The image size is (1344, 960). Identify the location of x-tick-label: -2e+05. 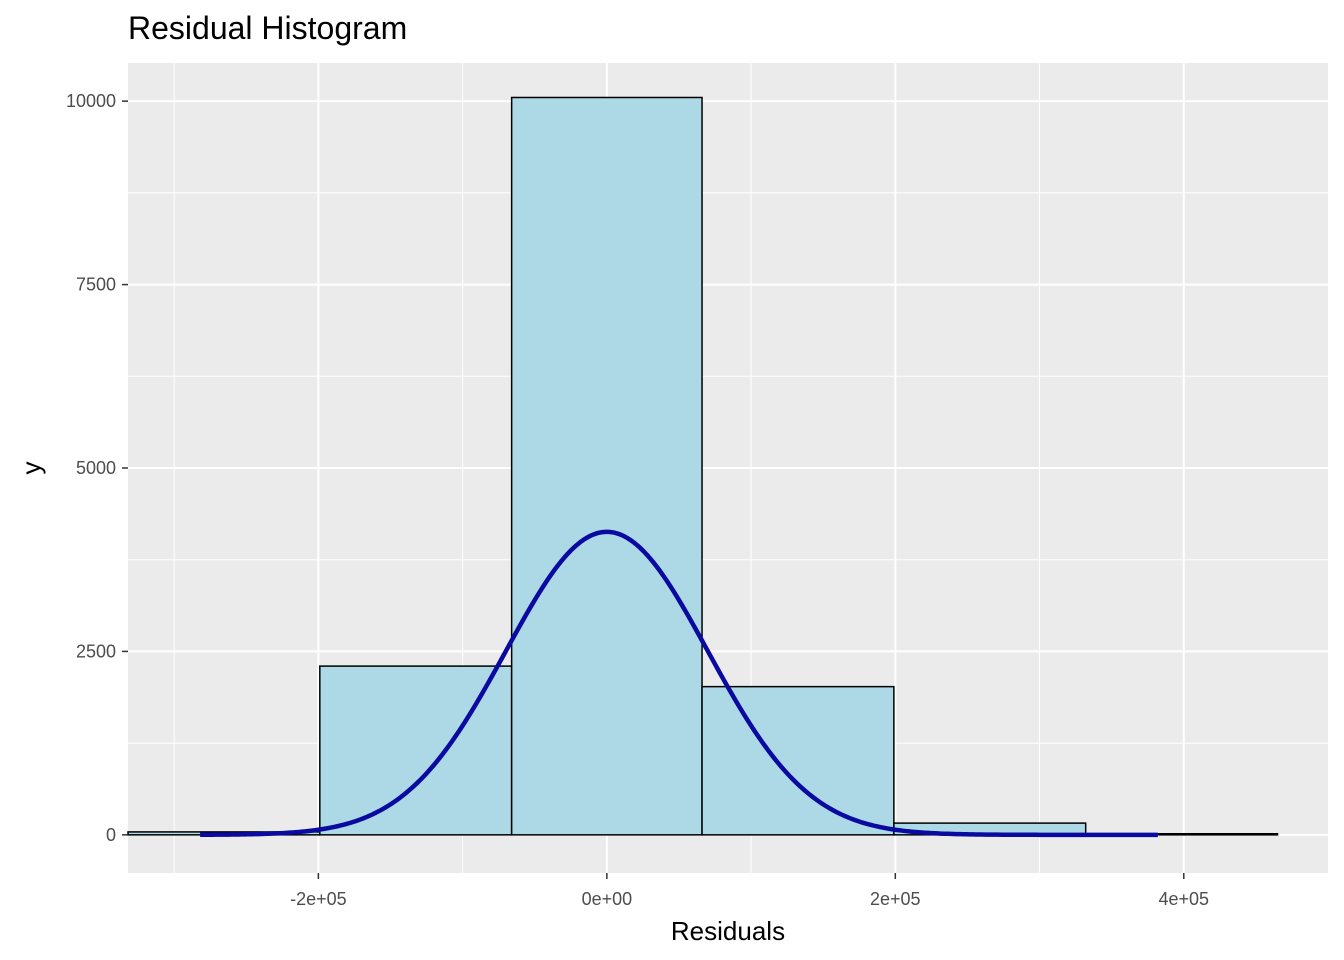
(318, 899).